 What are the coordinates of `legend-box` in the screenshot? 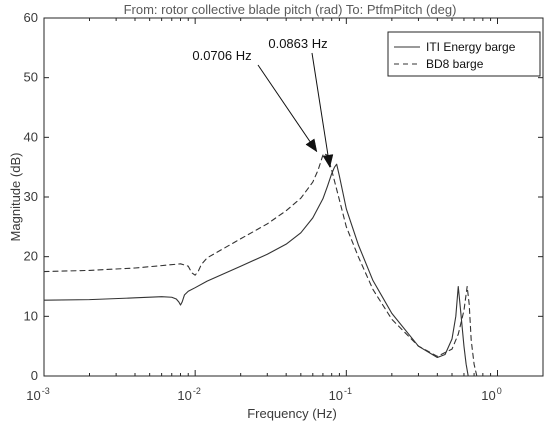 It's located at (464, 54).